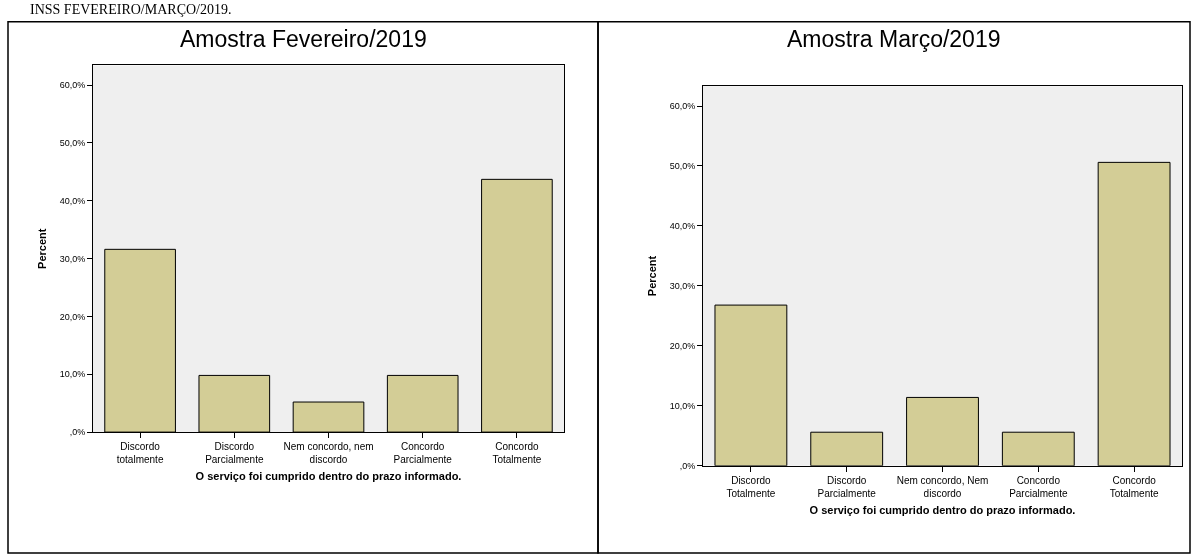 The image size is (1196, 559). I want to click on x-tick-label: Nem concordo, nem discordo, so click(328, 453).